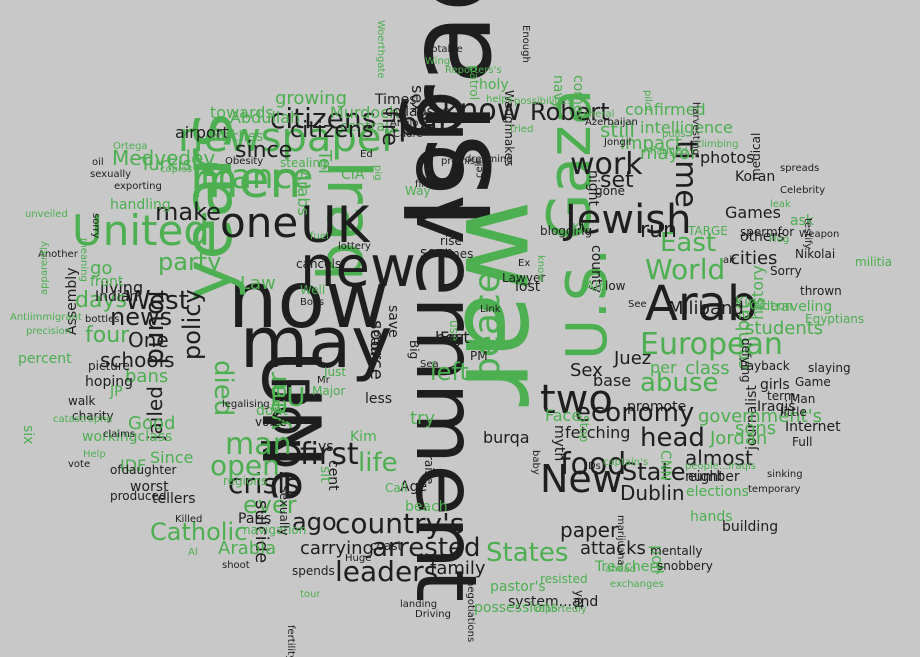 The height and width of the screenshot is (657, 920). I want to click on cloud-word: Antiimmigrant, so click(46, 317).